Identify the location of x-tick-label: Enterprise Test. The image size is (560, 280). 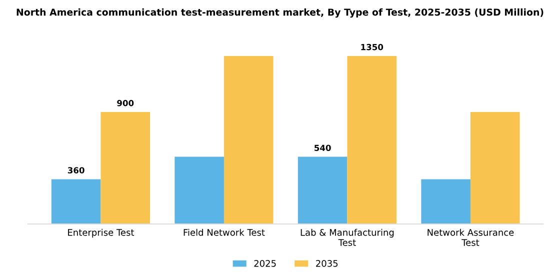
(101, 233).